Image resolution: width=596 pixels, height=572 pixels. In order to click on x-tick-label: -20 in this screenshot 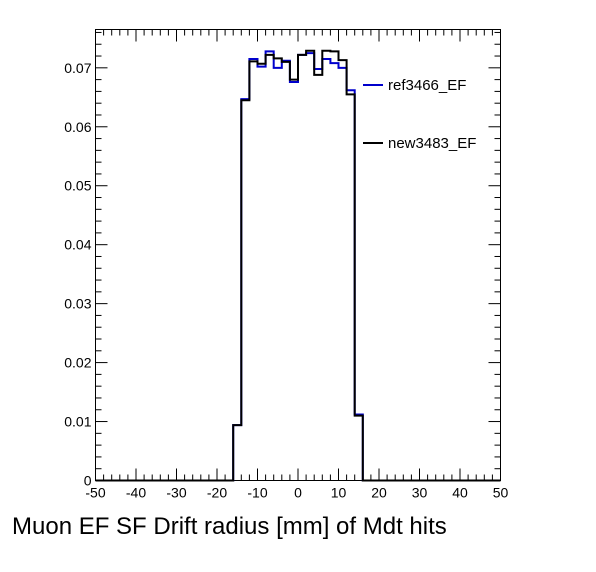, I will do `click(217, 493)`.